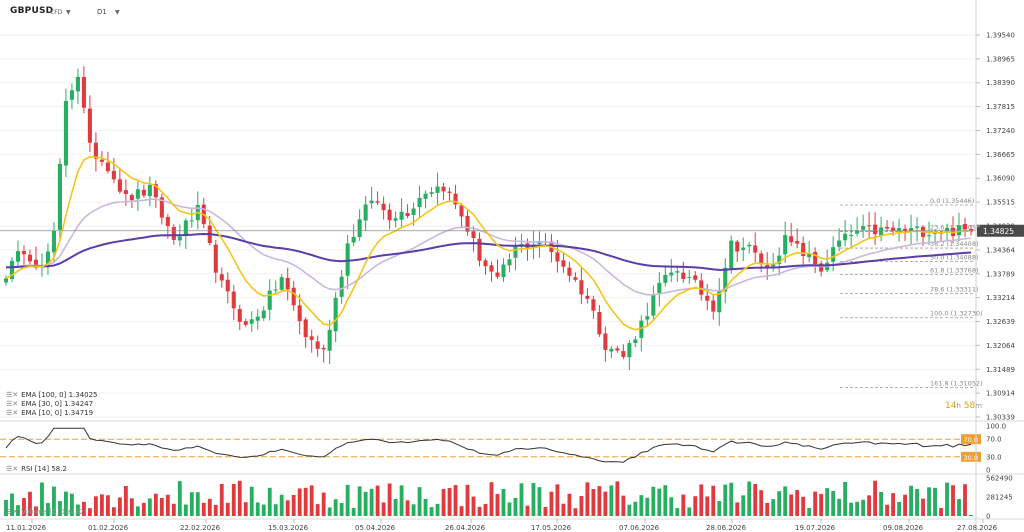 Image resolution: width=1024 pixels, height=532 pixels. Describe the element at coordinates (32, 11) in the screenshot. I see `symbol-label: GBPUSD` at that location.